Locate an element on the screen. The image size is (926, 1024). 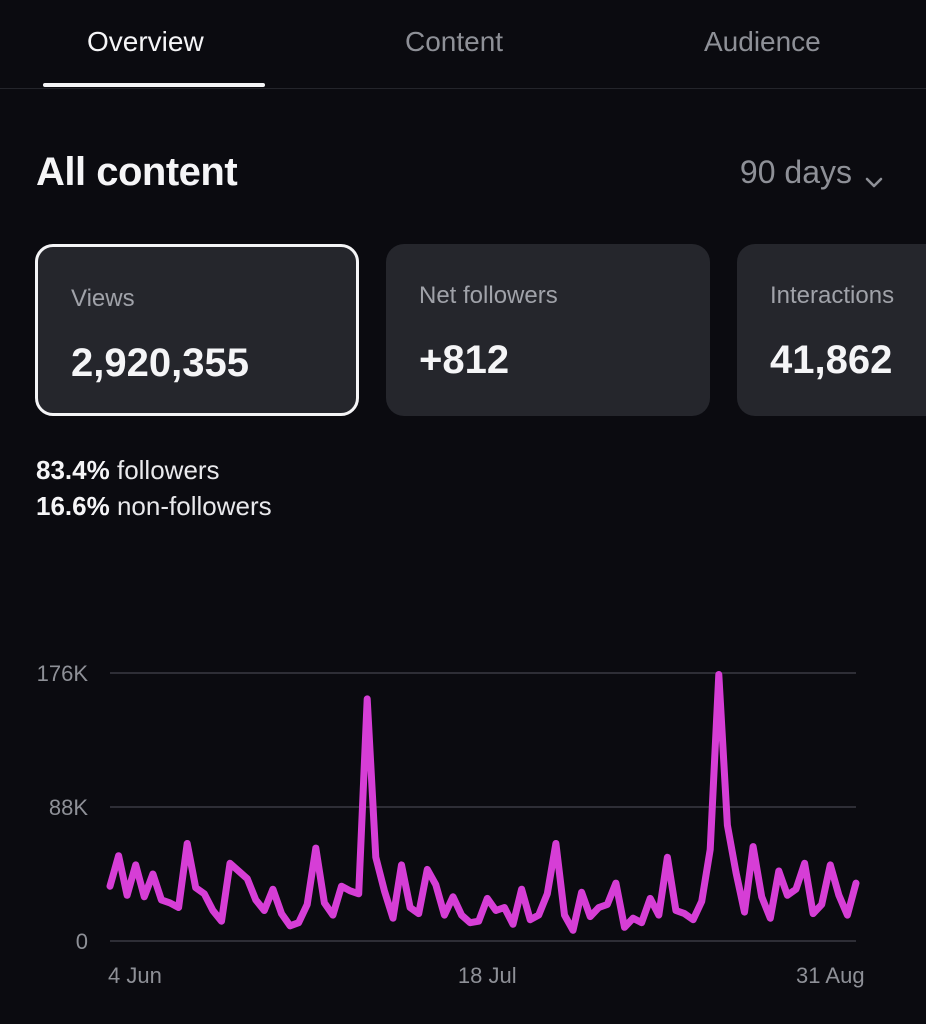
tab-content: Content is located at coordinates (454, 41).